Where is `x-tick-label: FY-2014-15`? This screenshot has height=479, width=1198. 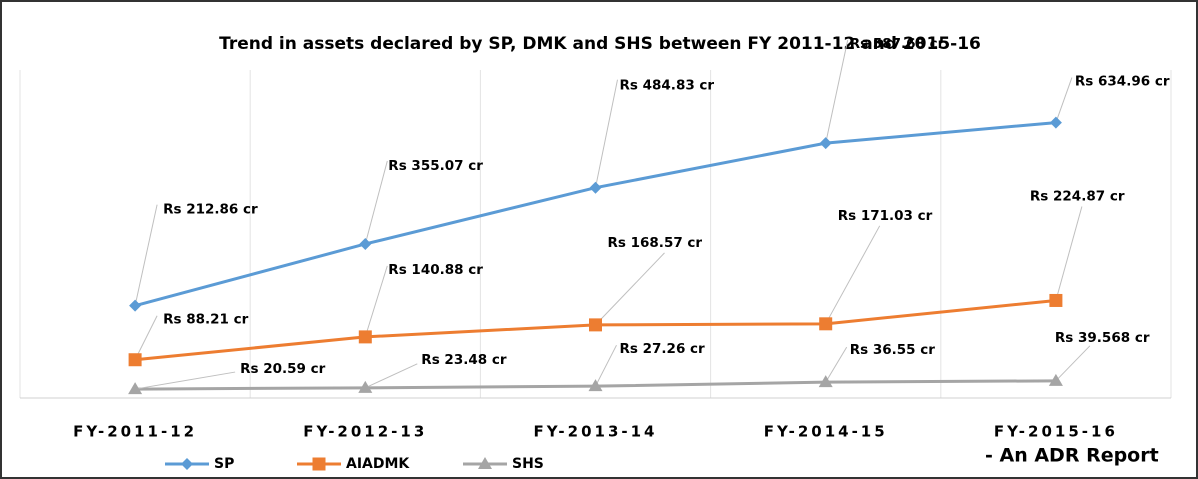
x-tick-label: FY-2014-15 is located at coordinates (826, 432).